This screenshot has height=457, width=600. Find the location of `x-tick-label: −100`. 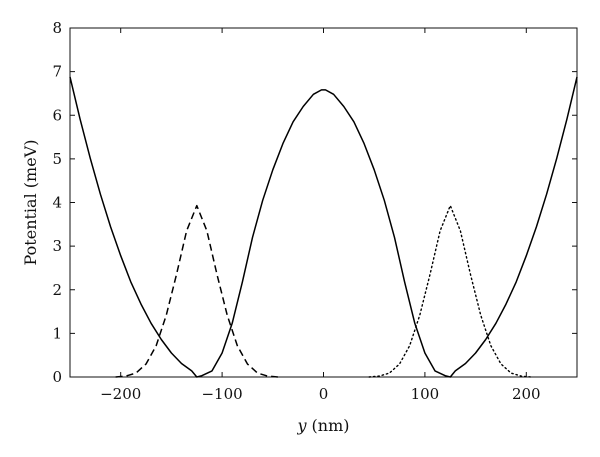

x-tick-label: −100 is located at coordinates (221, 394).